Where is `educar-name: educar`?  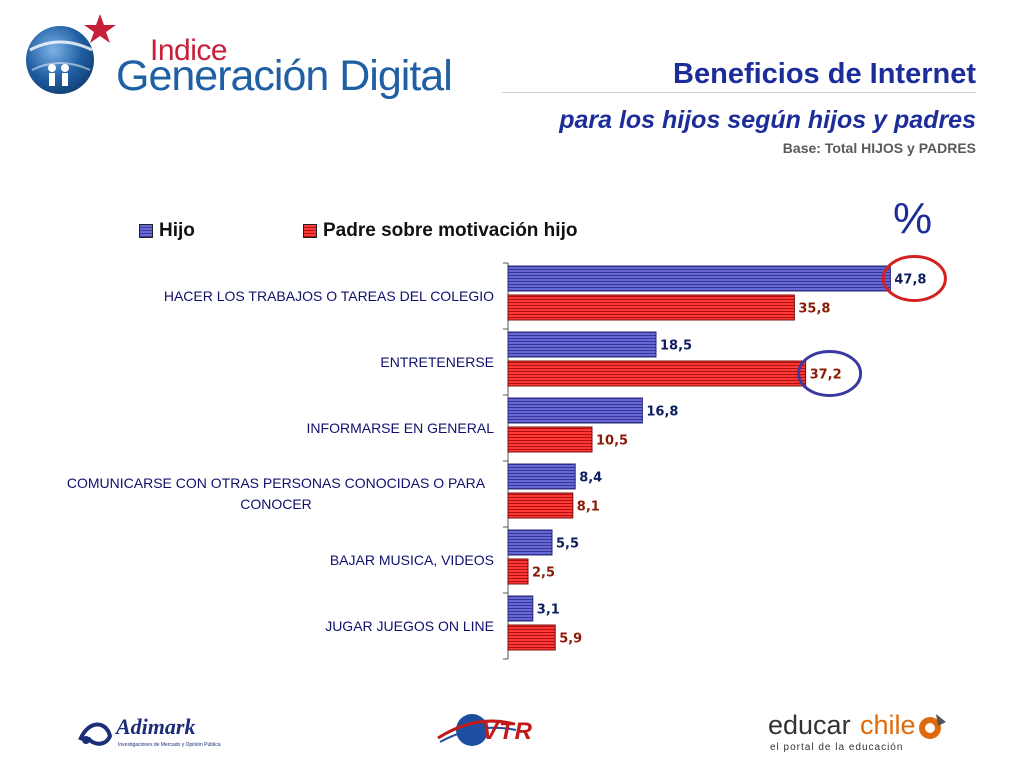 educar-name: educar is located at coordinates (809, 725).